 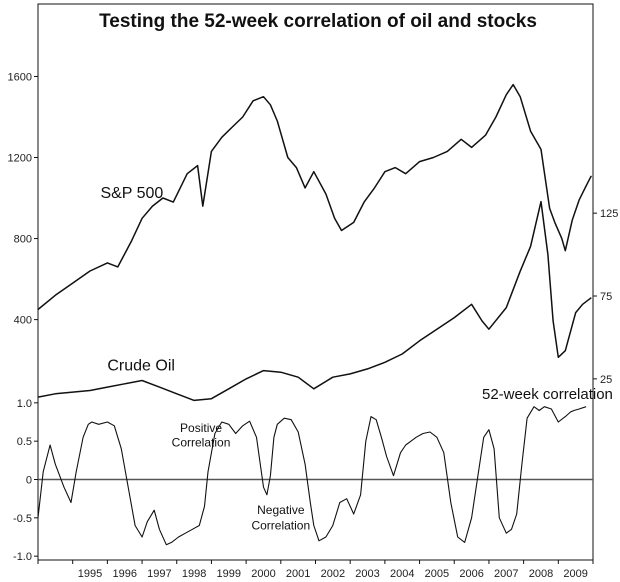 What do you see at coordinates (263, 574) in the screenshot?
I see `x-tick-label: 2000` at bounding box center [263, 574].